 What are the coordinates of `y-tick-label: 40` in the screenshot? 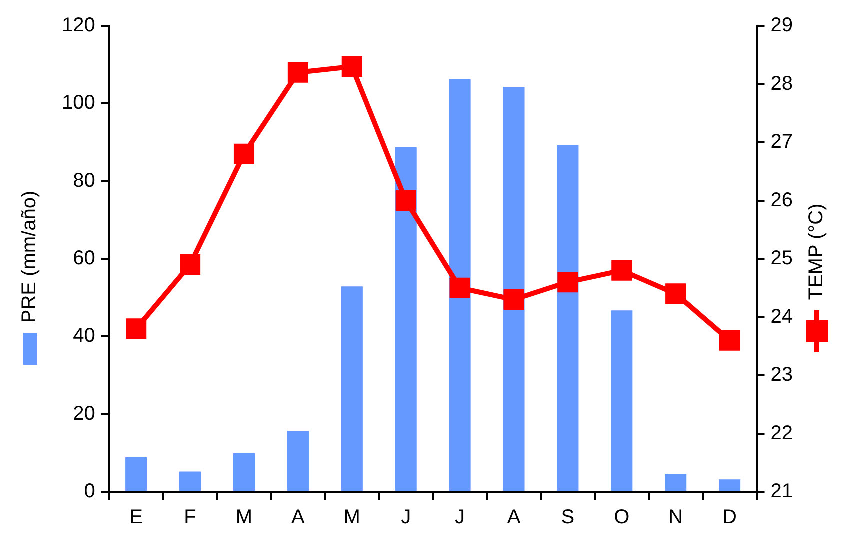 It's located at (84, 336).